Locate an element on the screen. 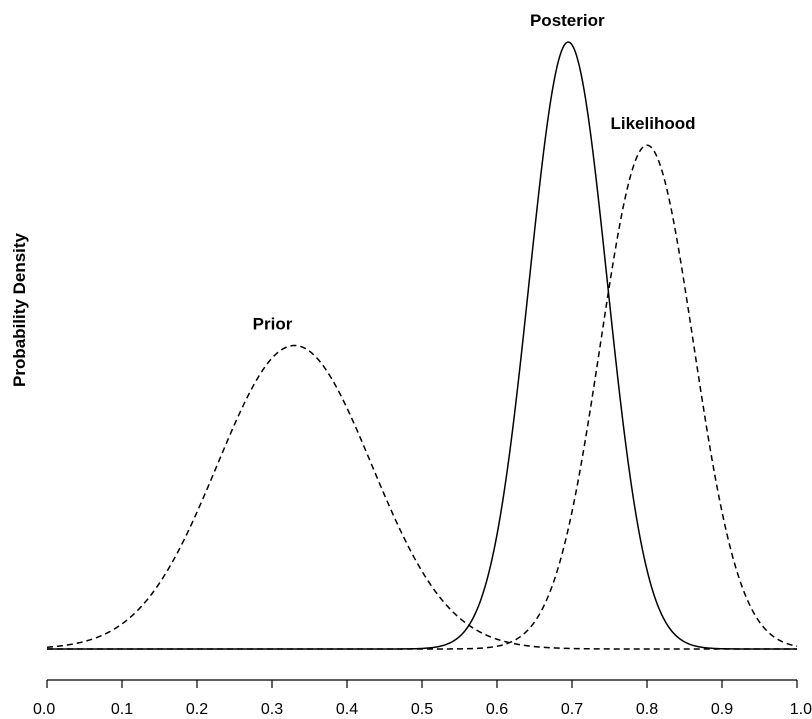  x-tick-label: 0.0 is located at coordinates (44, 709).